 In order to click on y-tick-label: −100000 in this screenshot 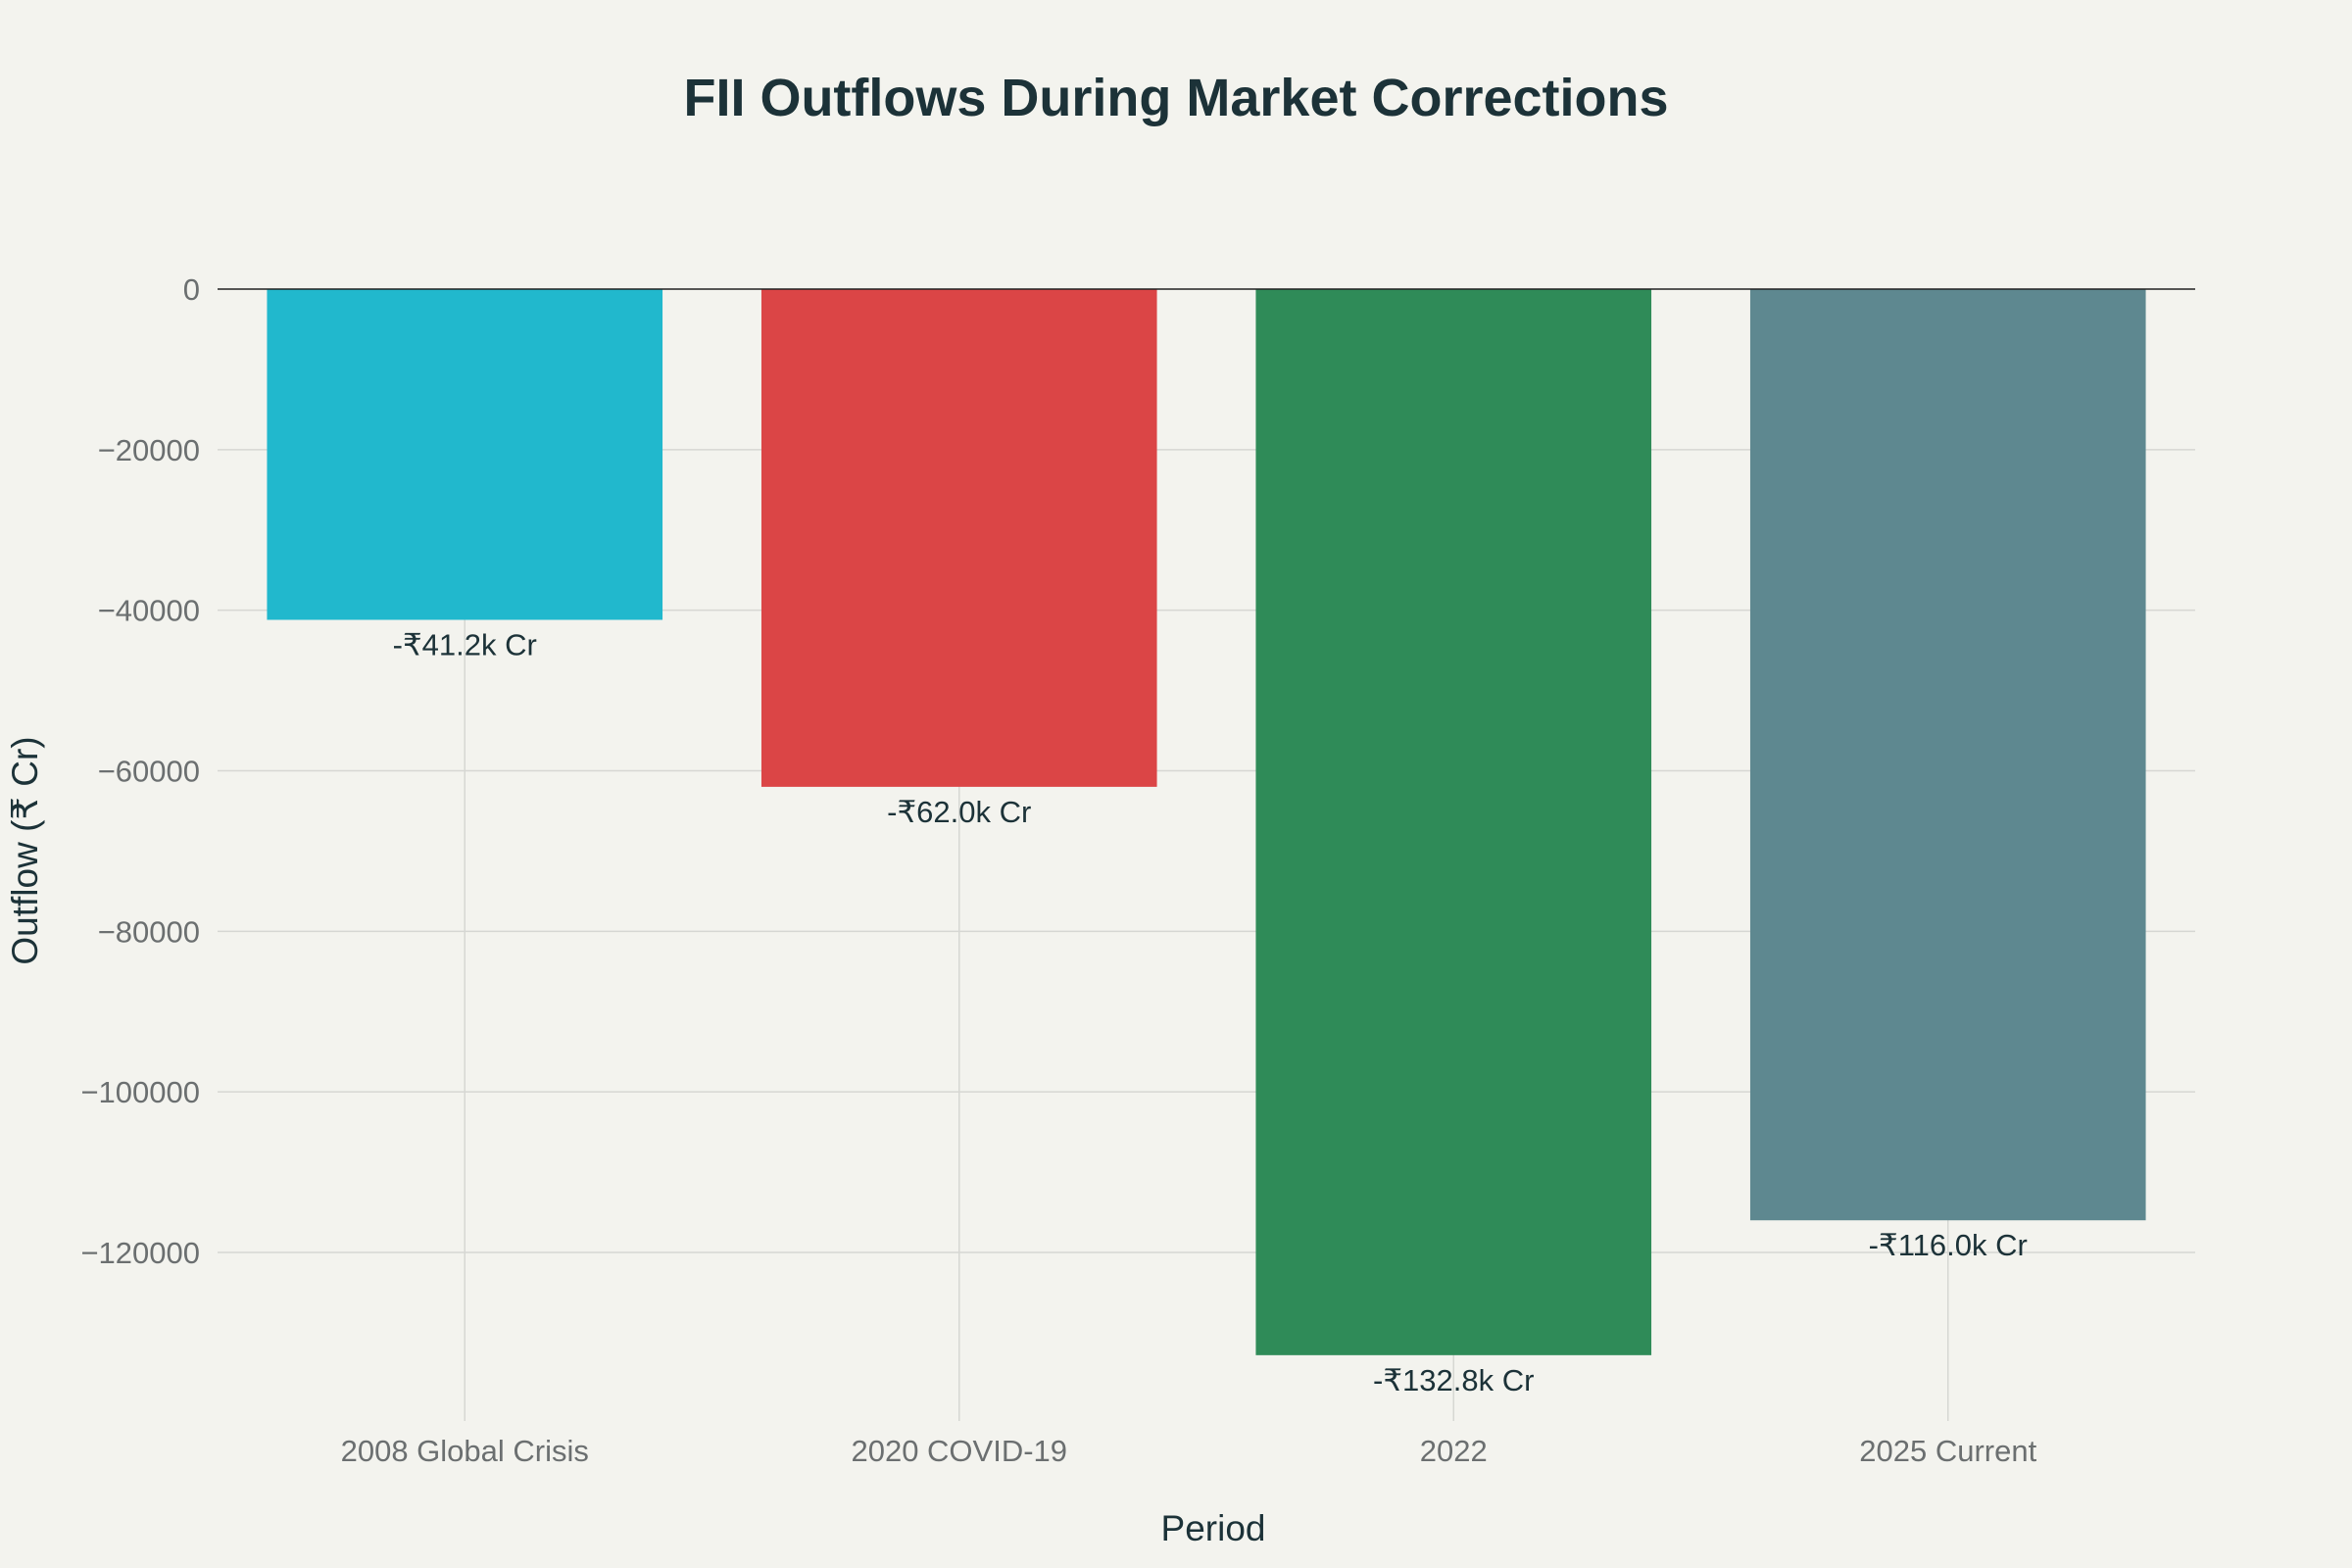, I will do `click(140, 1092)`.